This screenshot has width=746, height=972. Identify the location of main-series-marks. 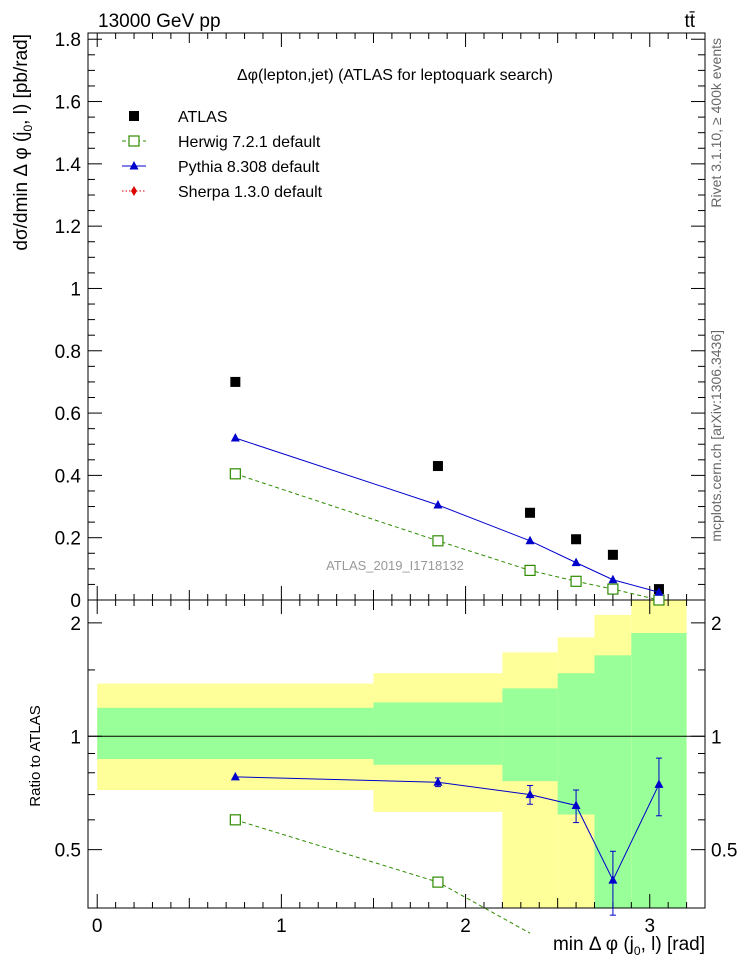
(447, 491).